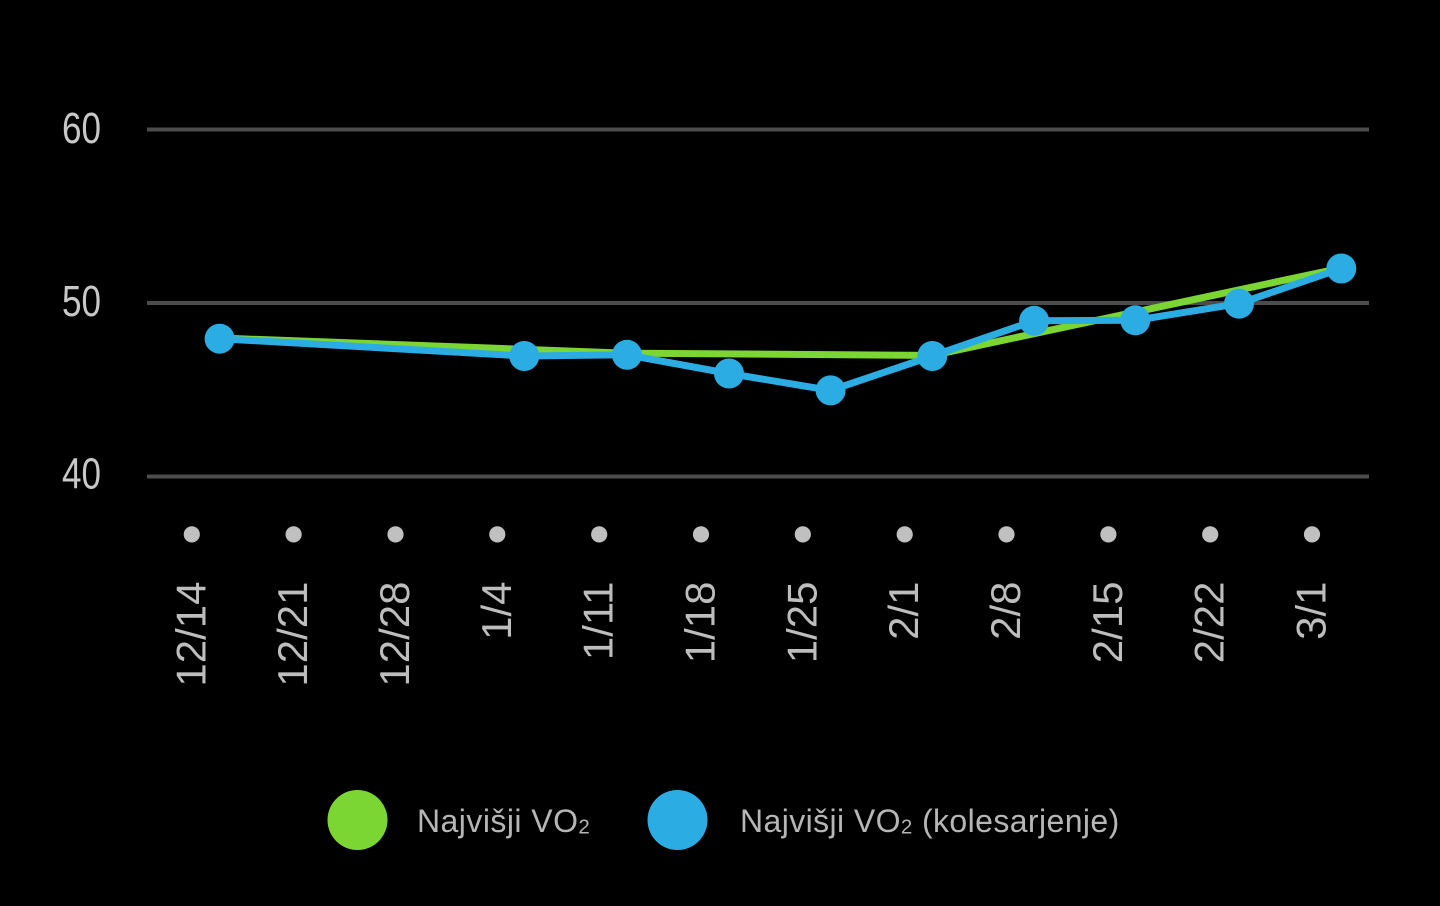  What do you see at coordinates (930, 821) in the screenshot?
I see `svg-text: Najvišji VO2 (kolesarjenje)` at bounding box center [930, 821].